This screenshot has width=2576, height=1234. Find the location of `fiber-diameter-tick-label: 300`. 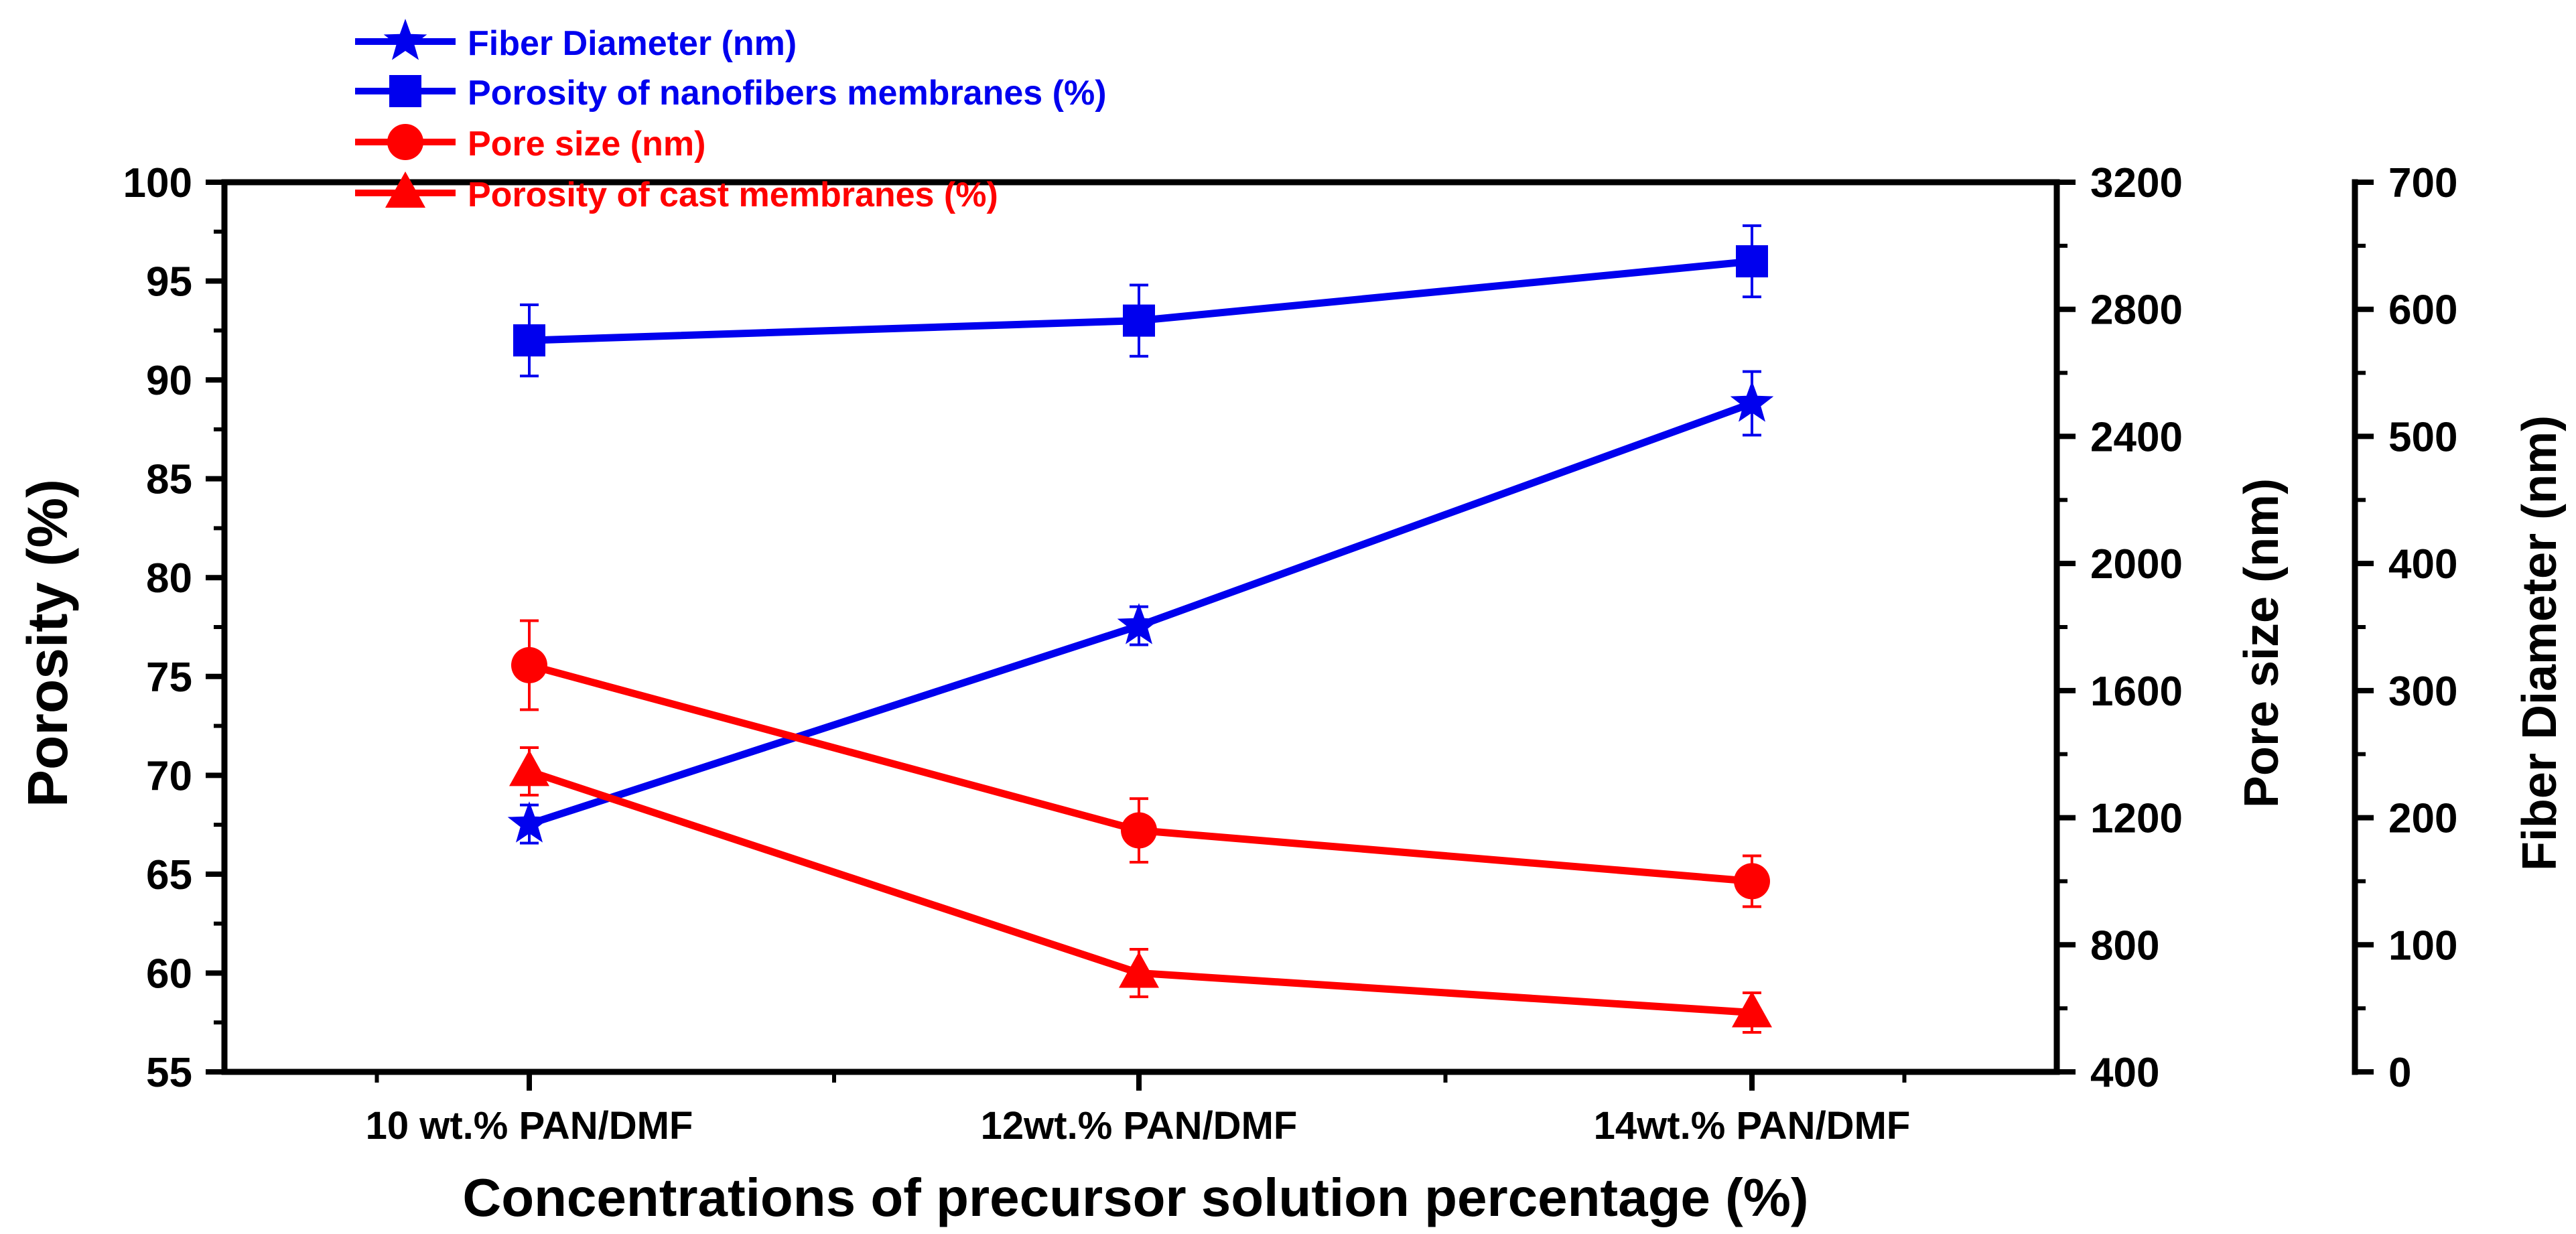

fiber-diameter-tick-label: 300 is located at coordinates (2422, 692).